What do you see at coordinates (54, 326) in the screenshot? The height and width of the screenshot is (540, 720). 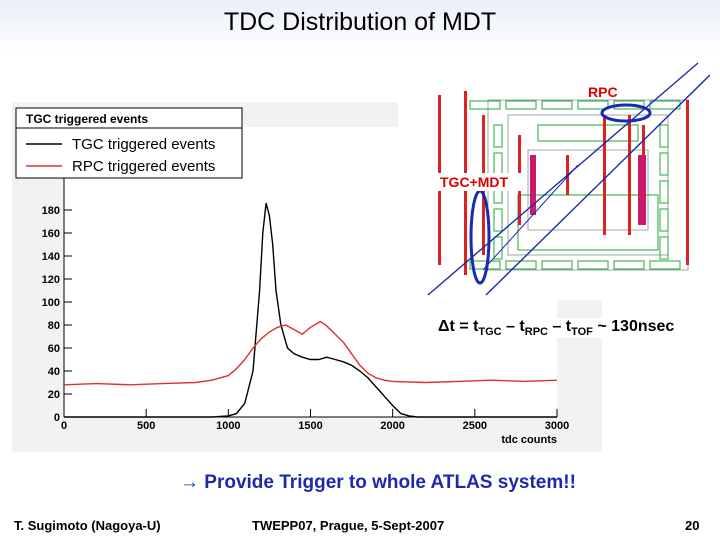 I see `y-tick-label: 80` at bounding box center [54, 326].